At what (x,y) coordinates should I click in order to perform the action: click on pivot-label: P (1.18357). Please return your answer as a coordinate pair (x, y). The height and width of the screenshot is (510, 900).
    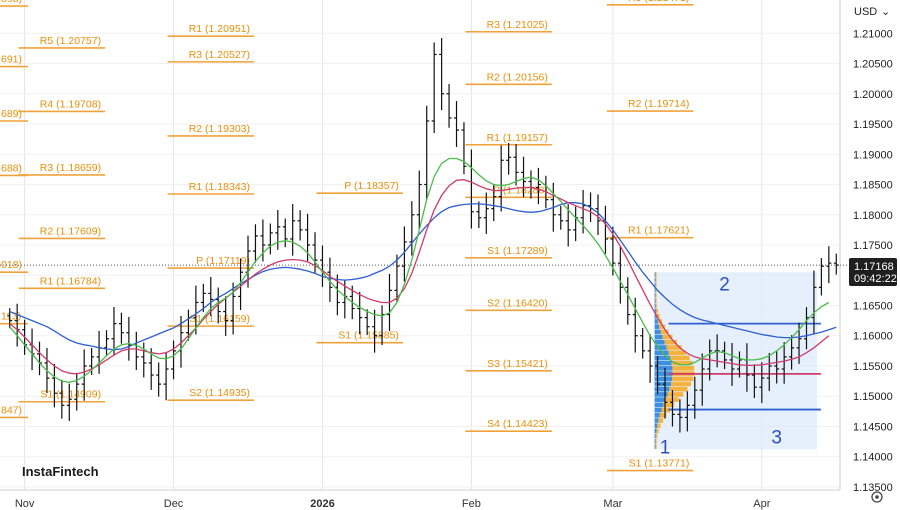
    Looking at the image, I should click on (371, 186).